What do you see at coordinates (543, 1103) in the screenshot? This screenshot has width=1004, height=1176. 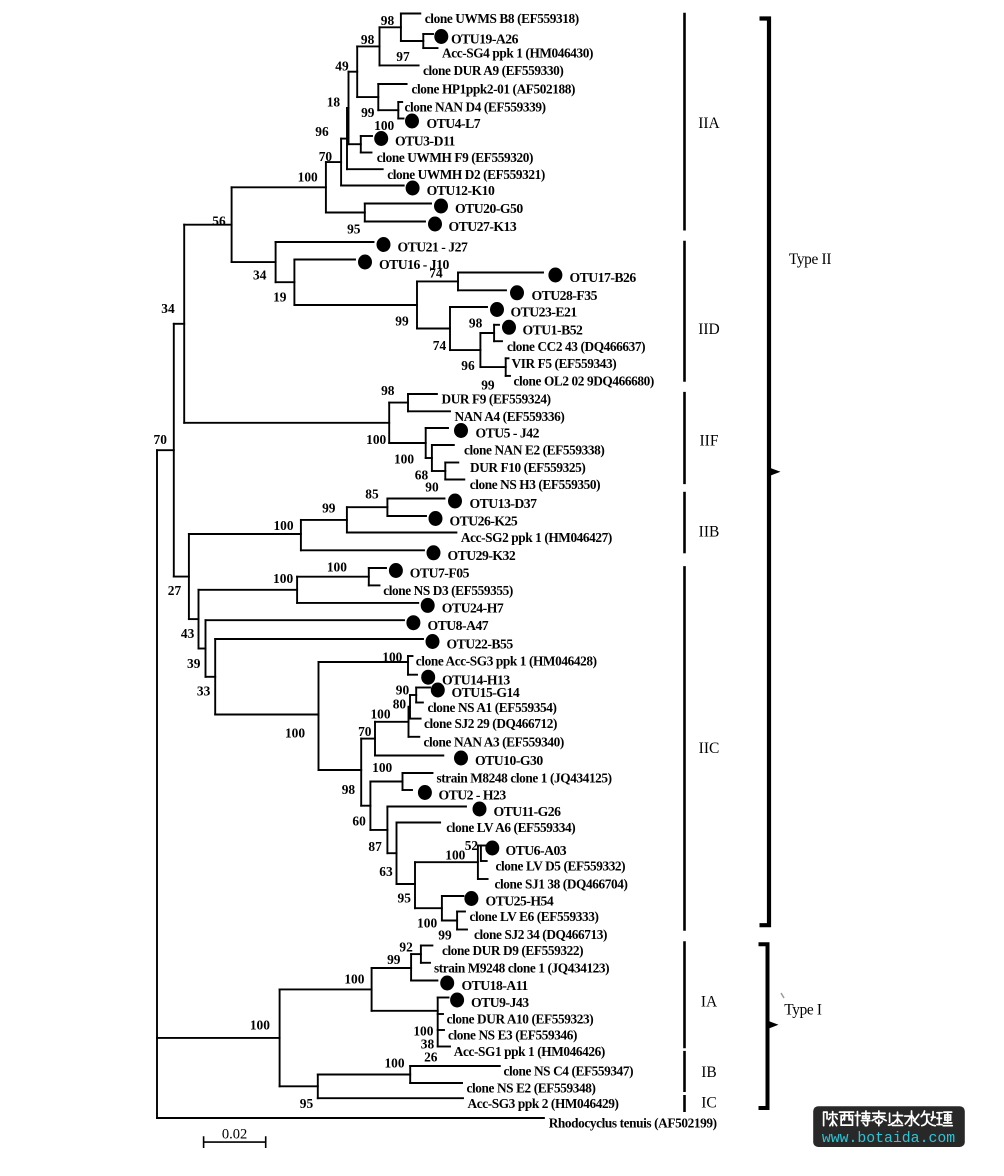 I see `svg-text: Acc-SG3 ppk 2 (HM046429)` at bounding box center [543, 1103].